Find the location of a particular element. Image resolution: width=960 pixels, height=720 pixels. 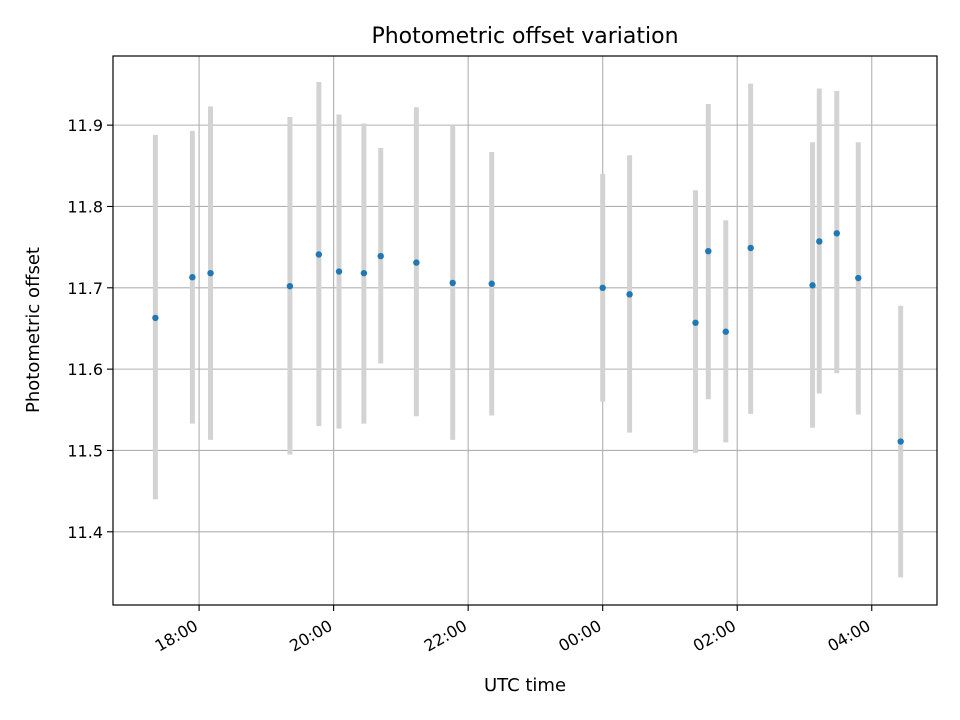

chart-title: Photometric offset variation is located at coordinates (524, 36).